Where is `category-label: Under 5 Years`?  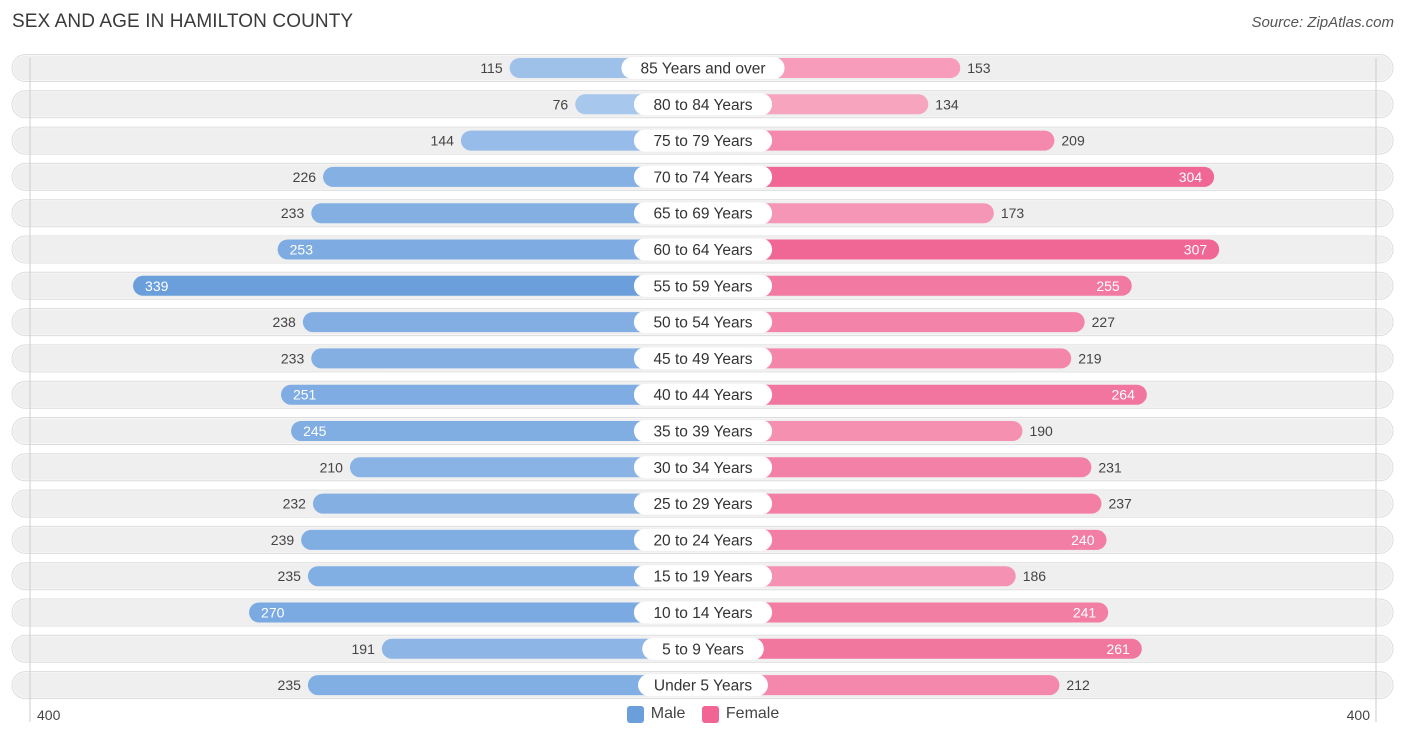
category-label: Under 5 Years is located at coordinates (703, 686).